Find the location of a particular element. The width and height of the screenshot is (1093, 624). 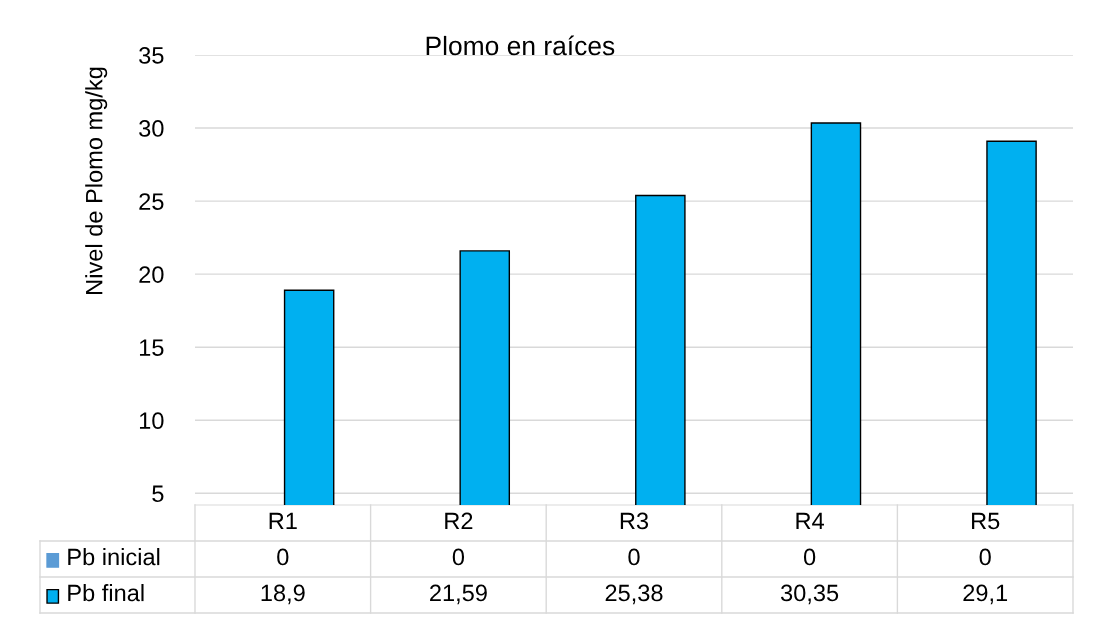

y-tick-label: 5 is located at coordinates (158, 494).